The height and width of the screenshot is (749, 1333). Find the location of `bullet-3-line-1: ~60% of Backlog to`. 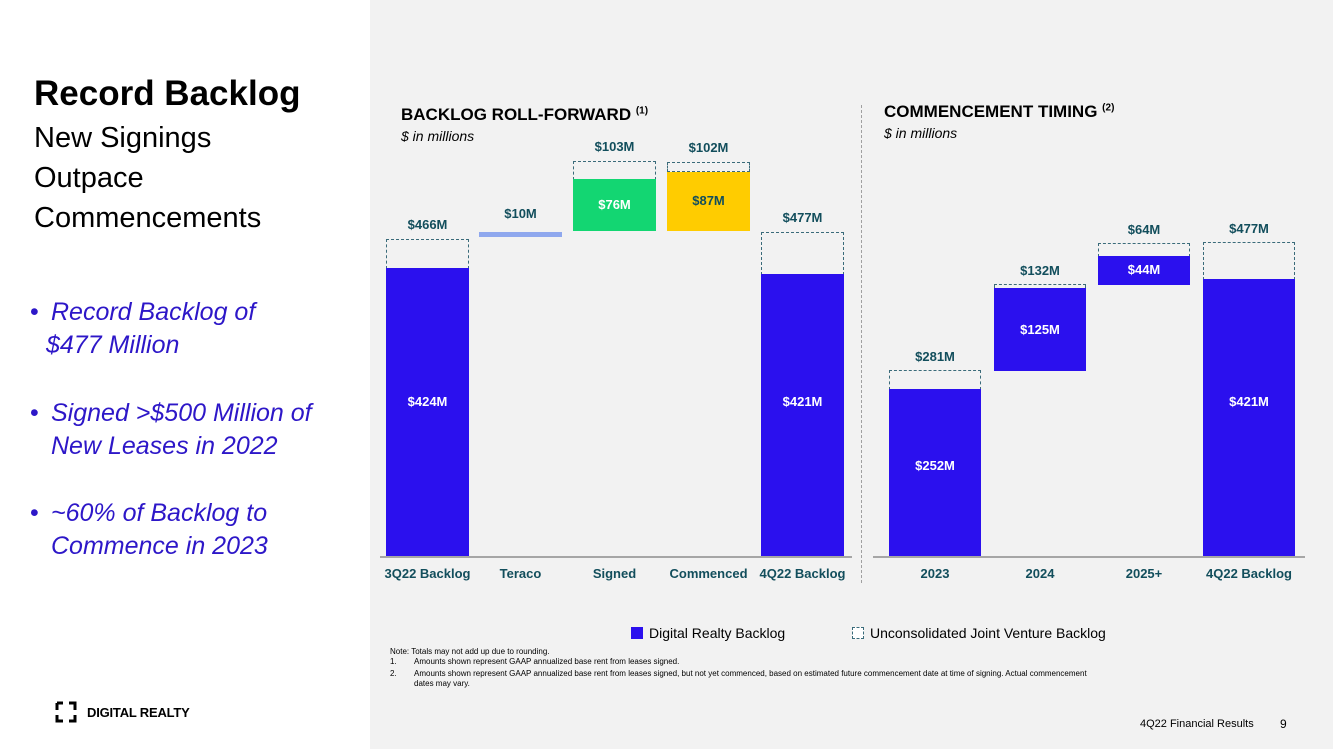

bullet-3-line-1: ~60% of Backlog to is located at coordinates (159, 513).